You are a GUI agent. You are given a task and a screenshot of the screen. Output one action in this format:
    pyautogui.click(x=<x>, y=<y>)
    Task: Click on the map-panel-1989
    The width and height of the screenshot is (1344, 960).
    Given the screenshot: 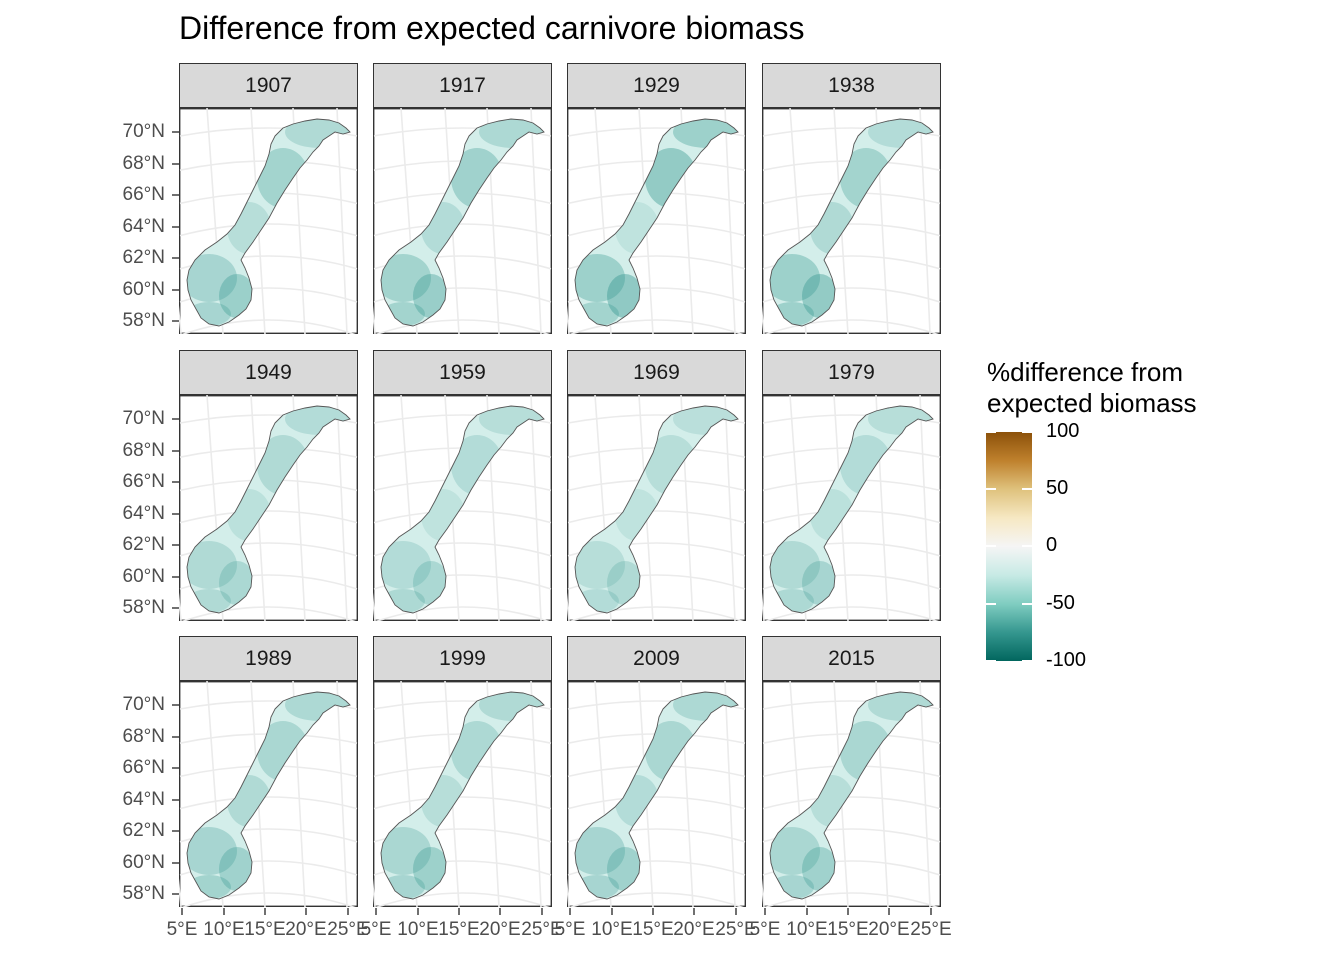 What is the action you would take?
    pyautogui.click(x=268, y=794)
    